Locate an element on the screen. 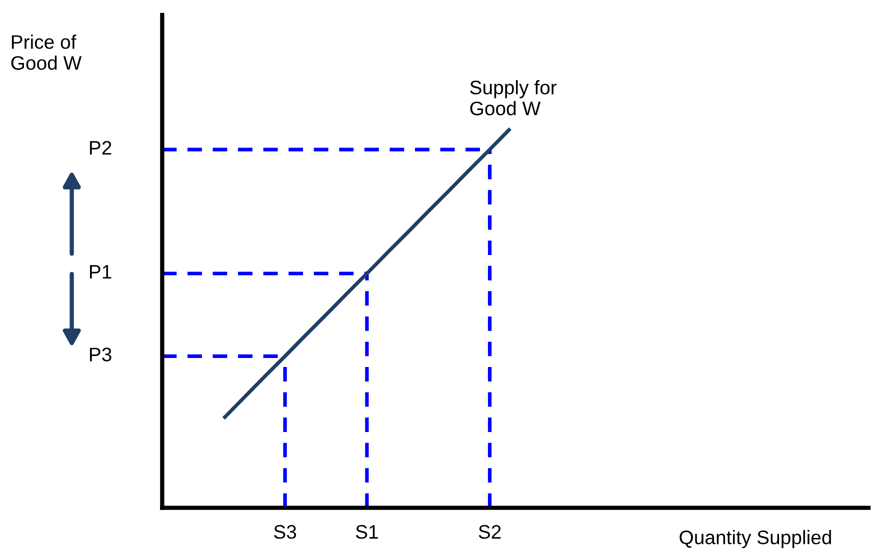  ref-line-label: P2 is located at coordinates (101, 147).